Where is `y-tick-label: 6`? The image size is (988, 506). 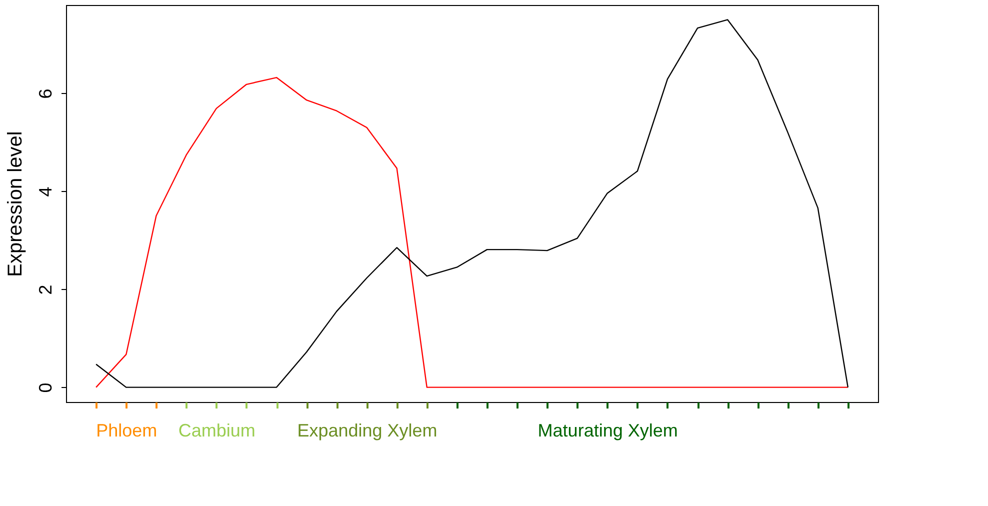 y-tick-label: 6 is located at coordinates (46, 93).